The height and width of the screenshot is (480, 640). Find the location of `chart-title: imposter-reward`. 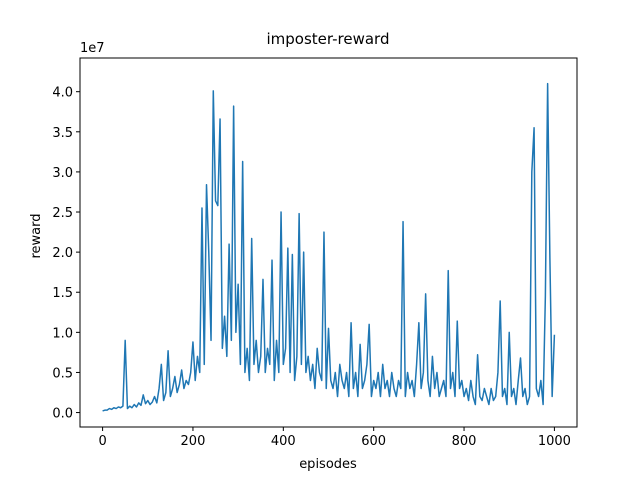

chart-title: imposter-reward is located at coordinates (328, 39).